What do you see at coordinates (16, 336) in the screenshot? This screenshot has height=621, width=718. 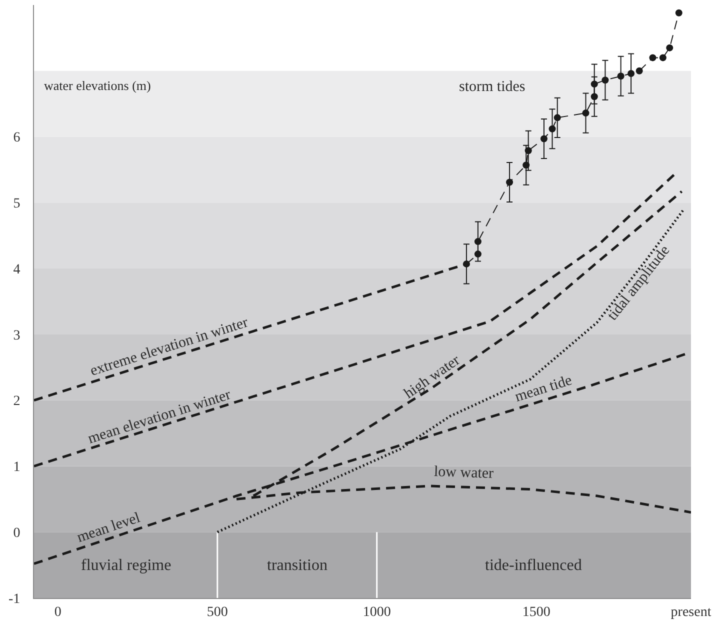 I see `y-tick-label: 3` at bounding box center [16, 336].